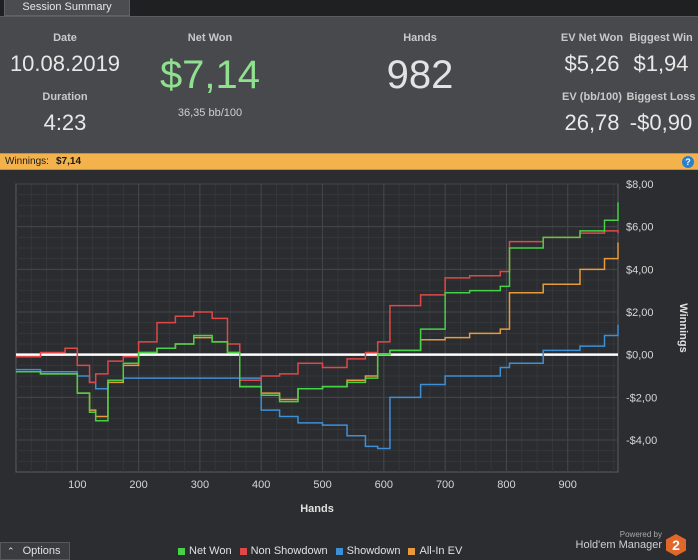  I want to click on options-button: ⌃ Options, so click(35, 551).